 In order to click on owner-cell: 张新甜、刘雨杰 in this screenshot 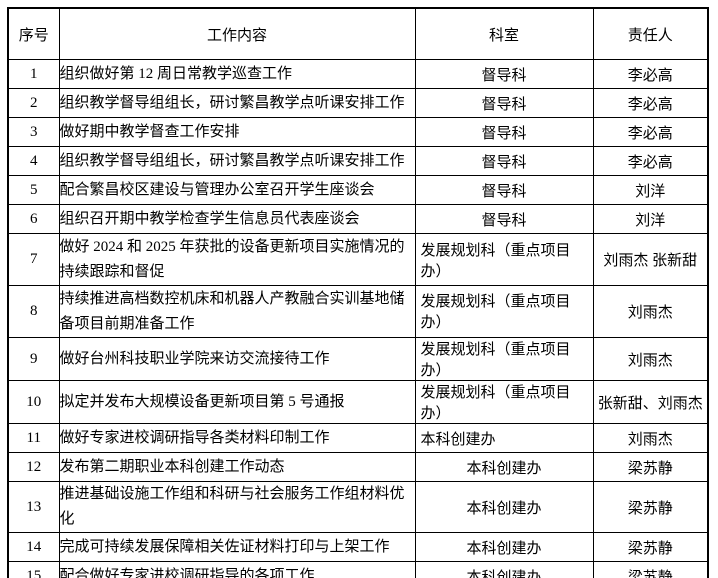, I will do `click(650, 402)`.